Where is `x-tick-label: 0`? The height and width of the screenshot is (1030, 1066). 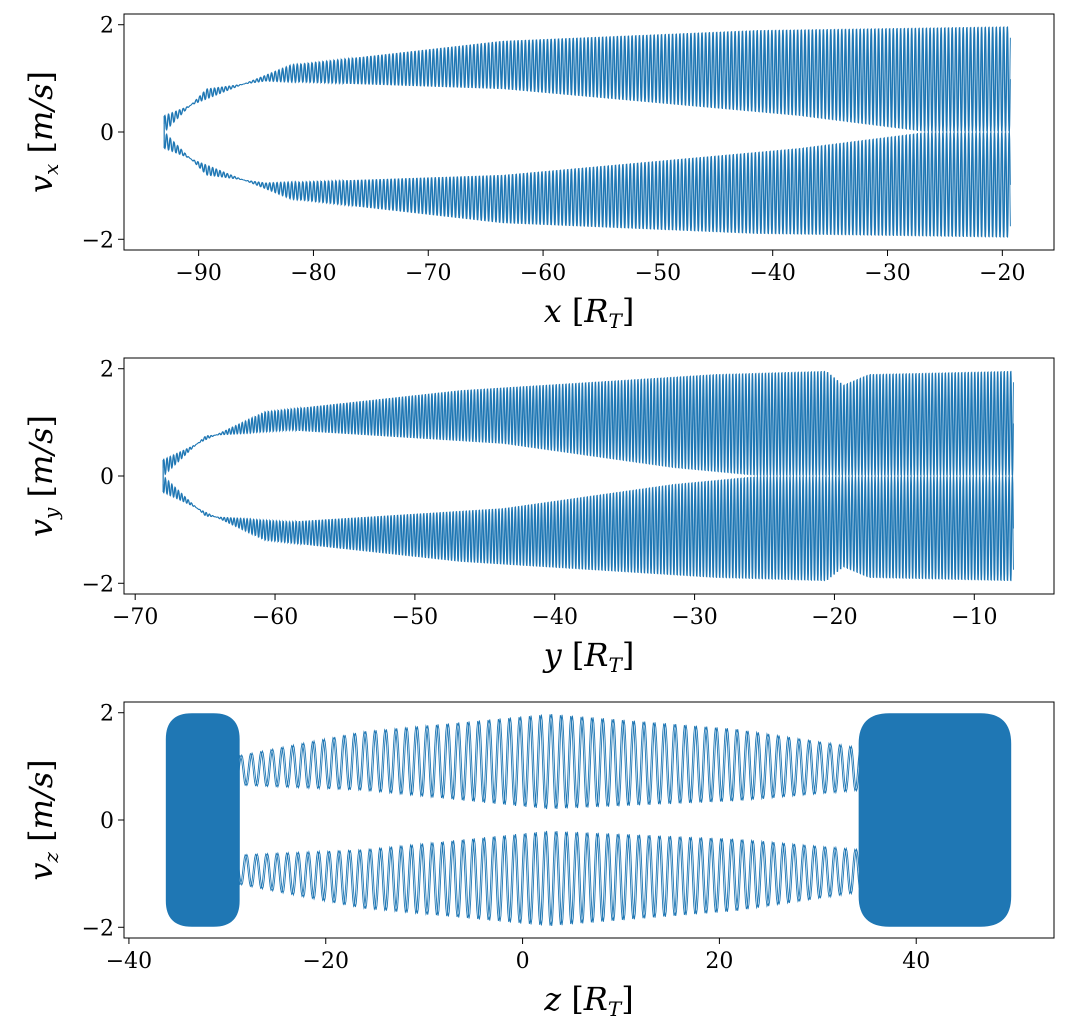
x-tick-label: 0 is located at coordinates (523, 961).